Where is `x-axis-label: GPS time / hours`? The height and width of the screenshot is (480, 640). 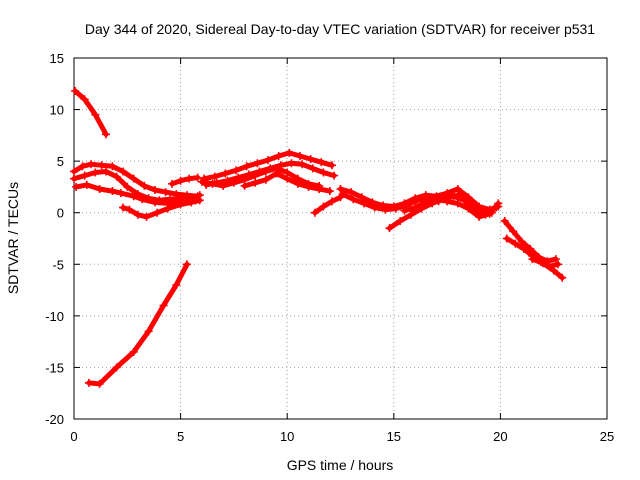
x-axis-label: GPS time / hours is located at coordinates (340, 465).